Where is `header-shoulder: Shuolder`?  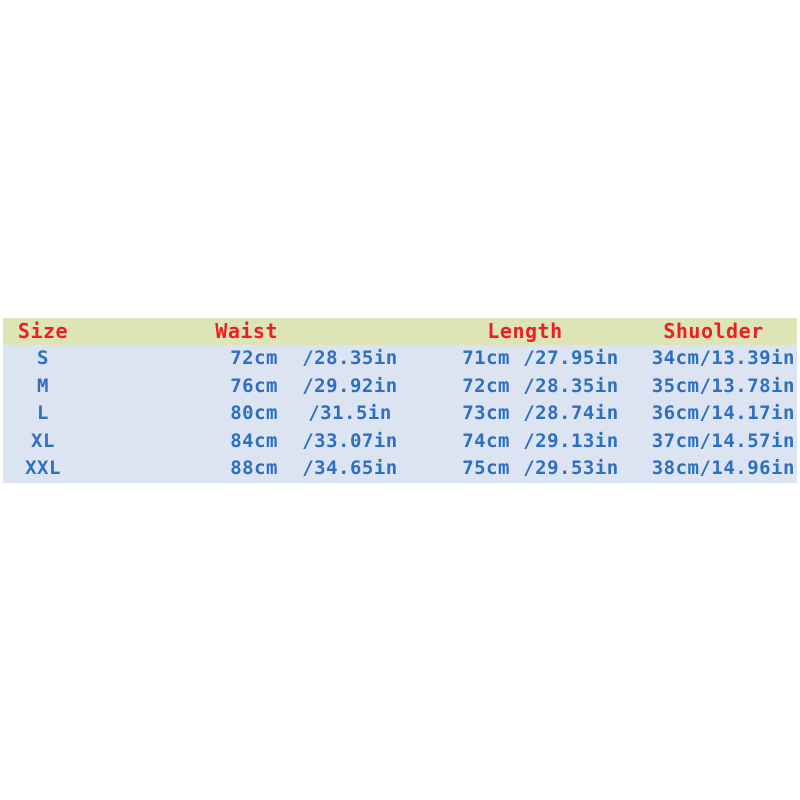
header-shoulder: Shuolder is located at coordinates (713, 331).